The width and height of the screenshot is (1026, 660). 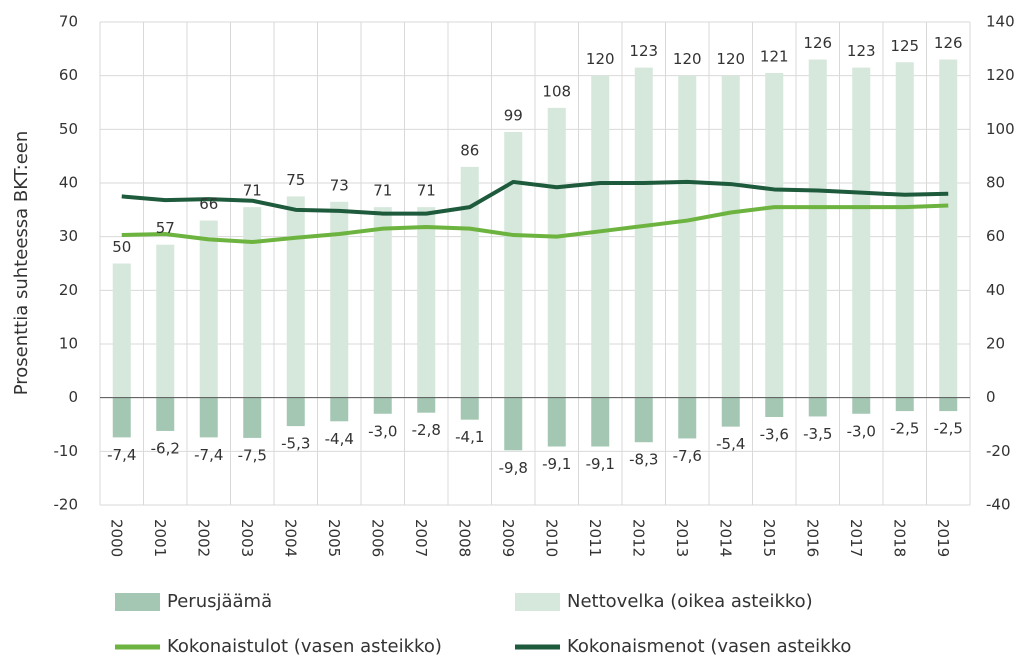 I want to click on value-label: -9,8, so click(x=513, y=468).